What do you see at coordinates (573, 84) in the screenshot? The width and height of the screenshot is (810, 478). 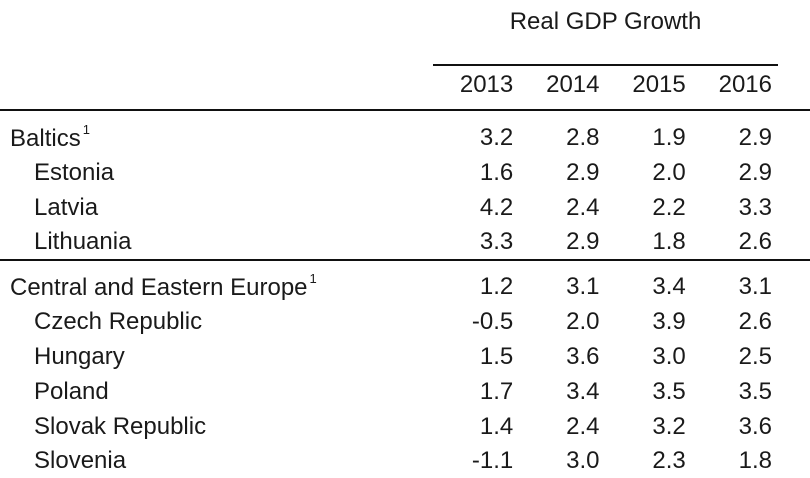 I see `year-header: 2014` at bounding box center [573, 84].